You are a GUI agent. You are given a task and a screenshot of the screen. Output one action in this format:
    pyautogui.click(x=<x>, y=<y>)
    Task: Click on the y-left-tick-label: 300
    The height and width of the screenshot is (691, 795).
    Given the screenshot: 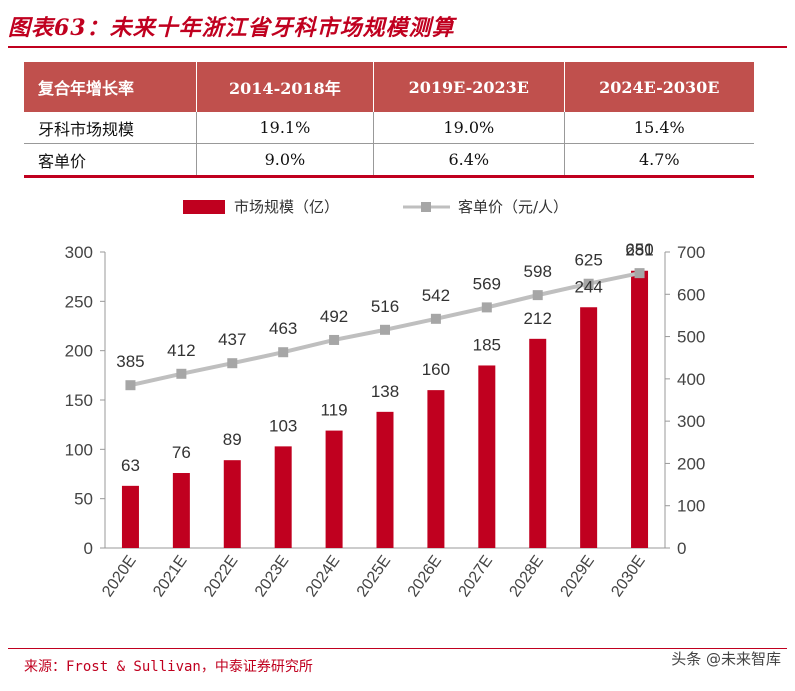 What is the action you would take?
    pyautogui.click(x=79, y=252)
    